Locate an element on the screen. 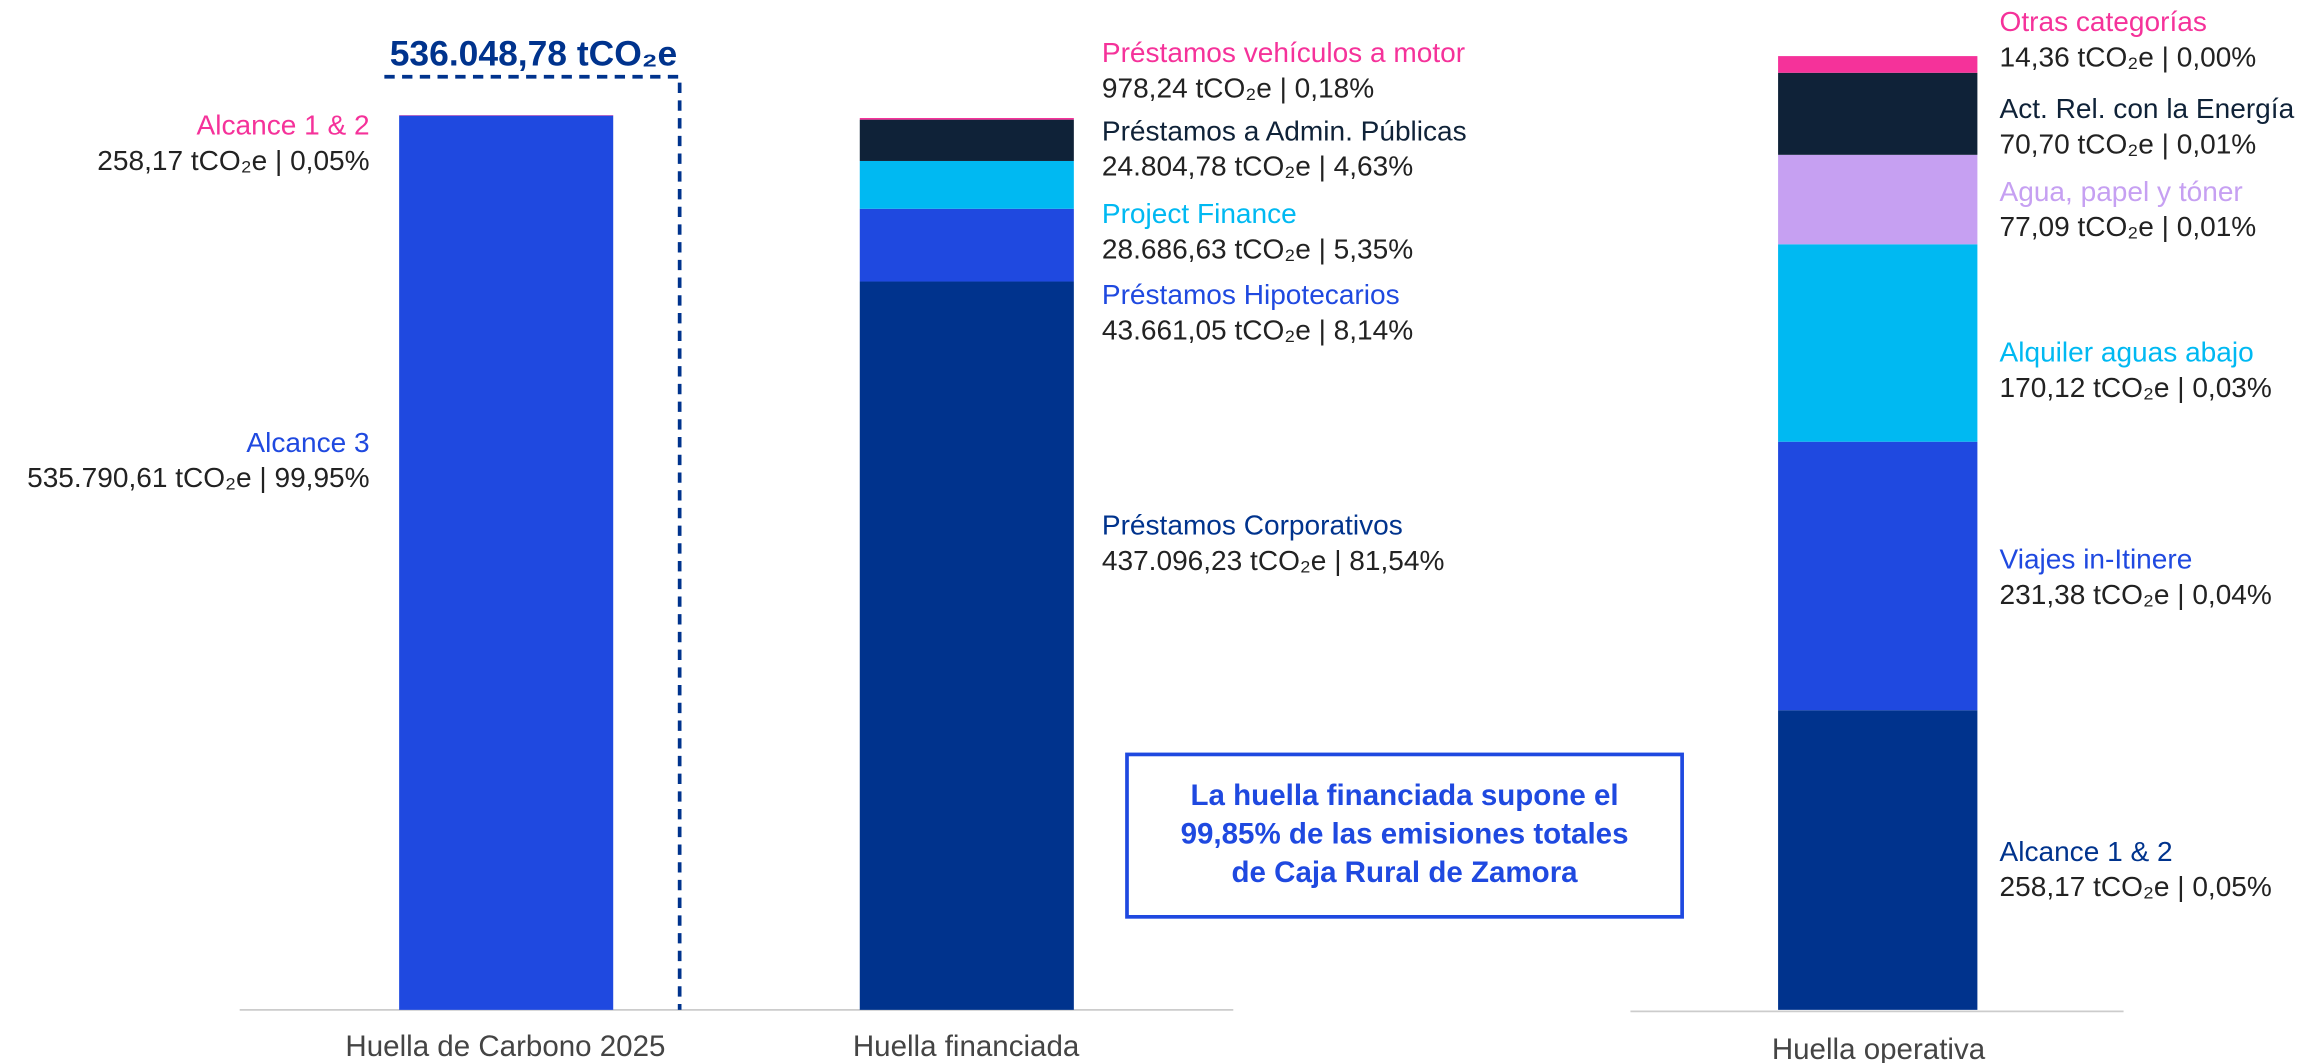  value-label: 170,12 tCO₂e | 0,03% is located at coordinates (2136, 387).